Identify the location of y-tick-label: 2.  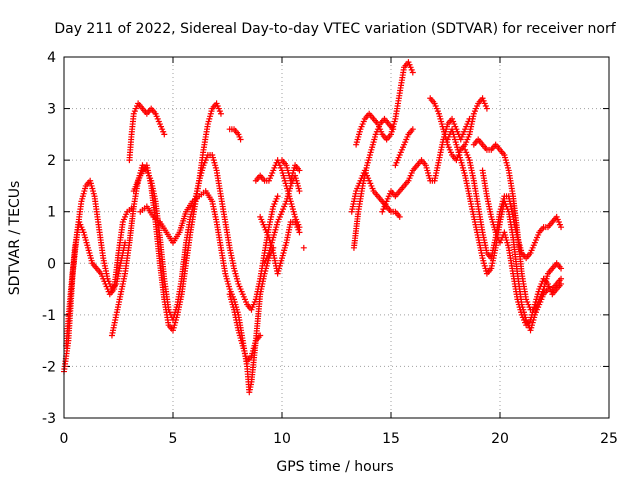
(51, 161).